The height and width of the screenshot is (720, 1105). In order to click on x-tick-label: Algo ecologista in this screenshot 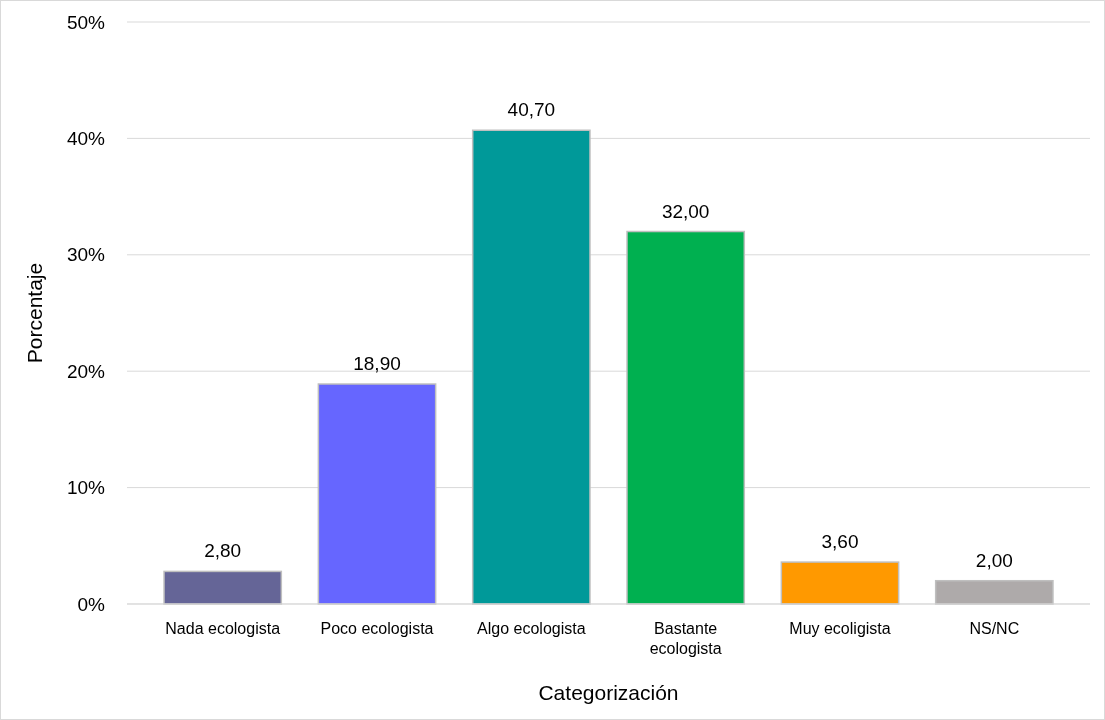, I will do `click(531, 628)`.